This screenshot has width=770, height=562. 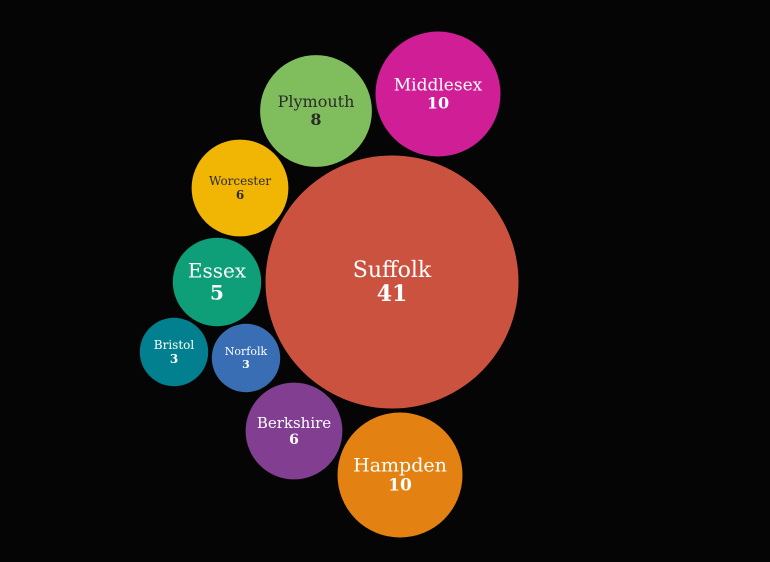 What do you see at coordinates (400, 486) in the screenshot?
I see `bubble-value-hampden: 10` at bounding box center [400, 486].